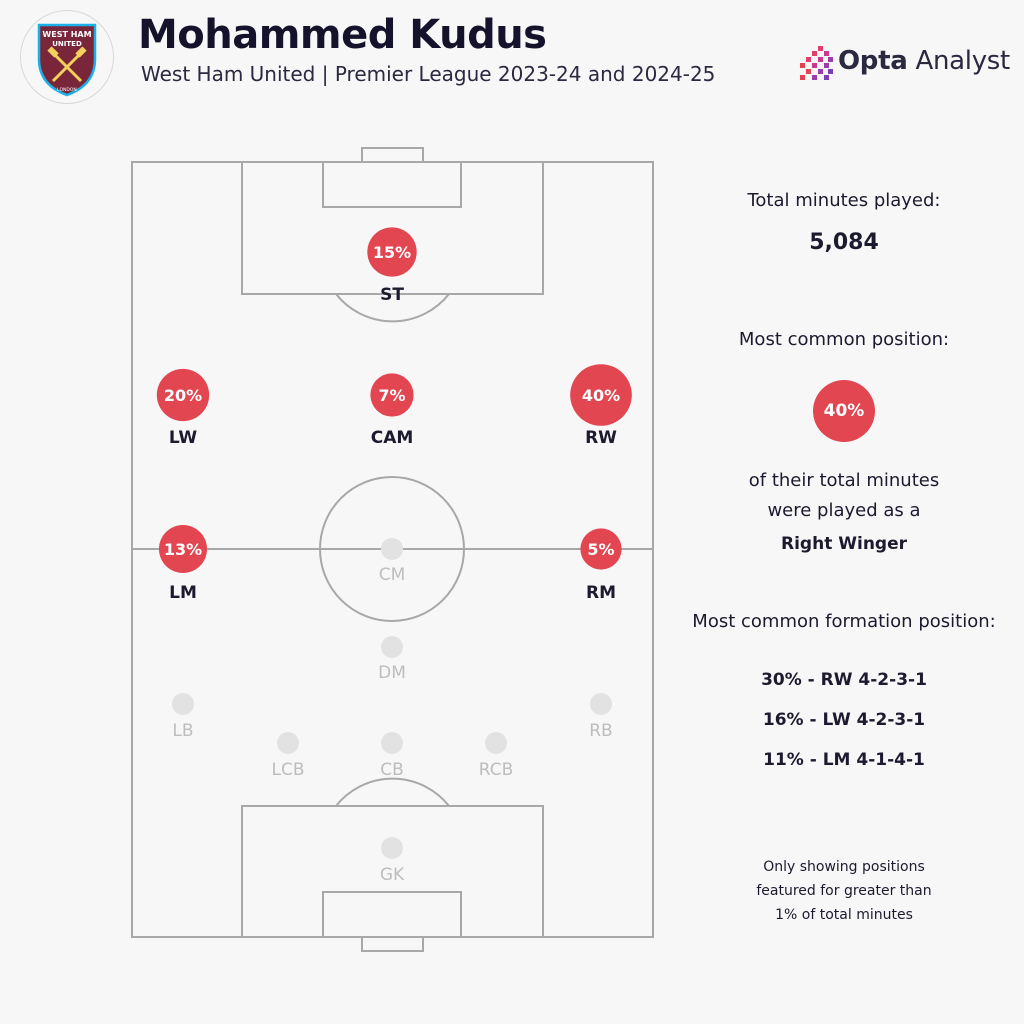 Image resolution: width=1024 pixels, height=1024 pixels. I want to click on position-marker-lw, so click(183, 395).